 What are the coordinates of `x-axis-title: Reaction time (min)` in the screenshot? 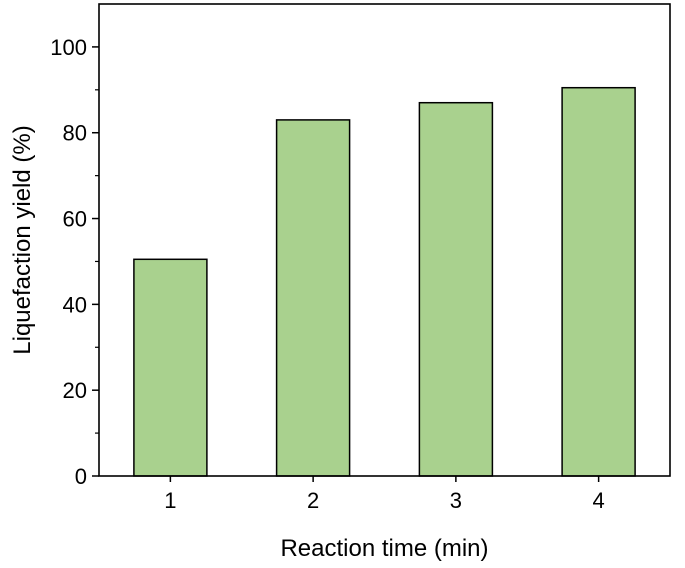 It's located at (384, 548).